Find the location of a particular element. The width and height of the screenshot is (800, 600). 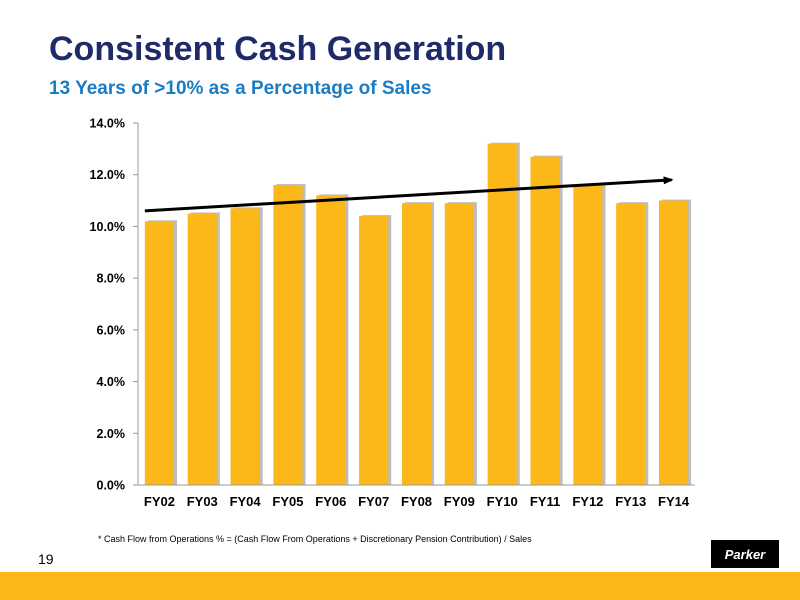

bar-fy04 is located at coordinates (245, 347).